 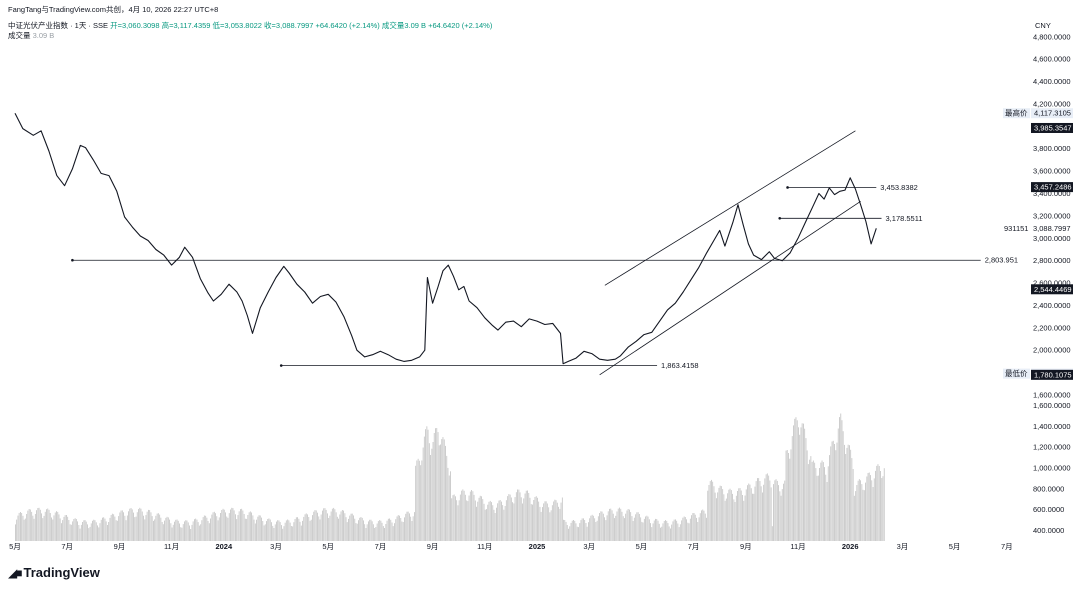 I want to click on volume-tick-label: 800.0000, so click(x=1048, y=488).